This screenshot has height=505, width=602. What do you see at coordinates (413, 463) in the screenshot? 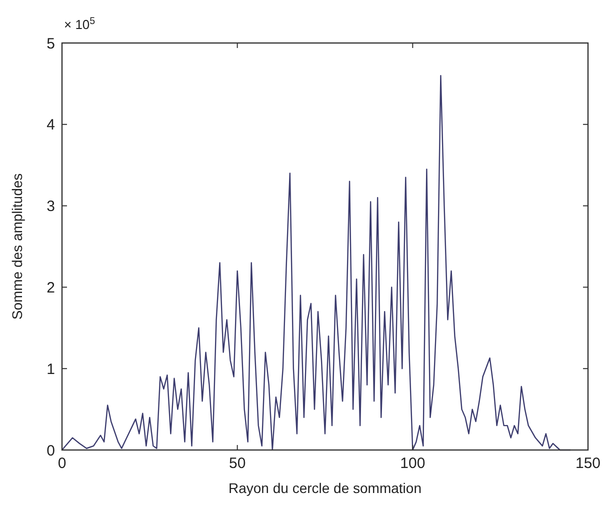
I see `x-tick-label: 100` at bounding box center [413, 463].